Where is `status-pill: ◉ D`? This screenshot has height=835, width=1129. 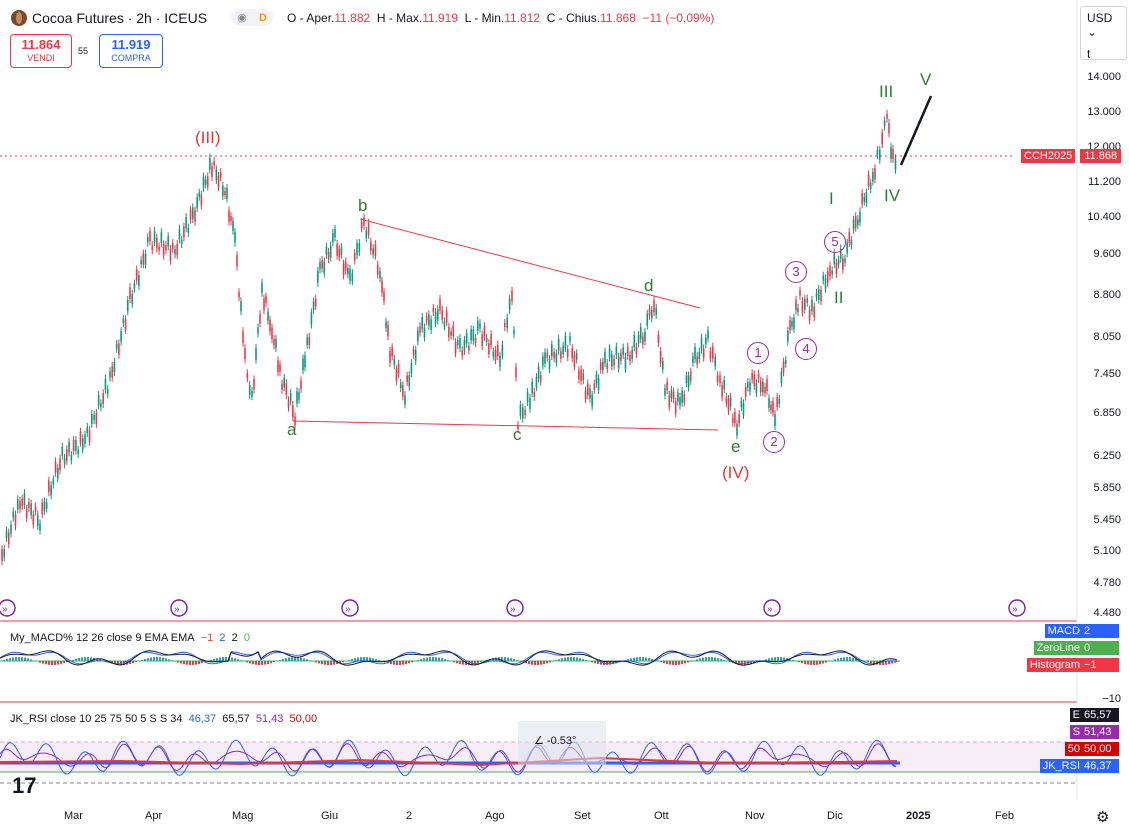
status-pill: ◉ D is located at coordinates (252, 17).